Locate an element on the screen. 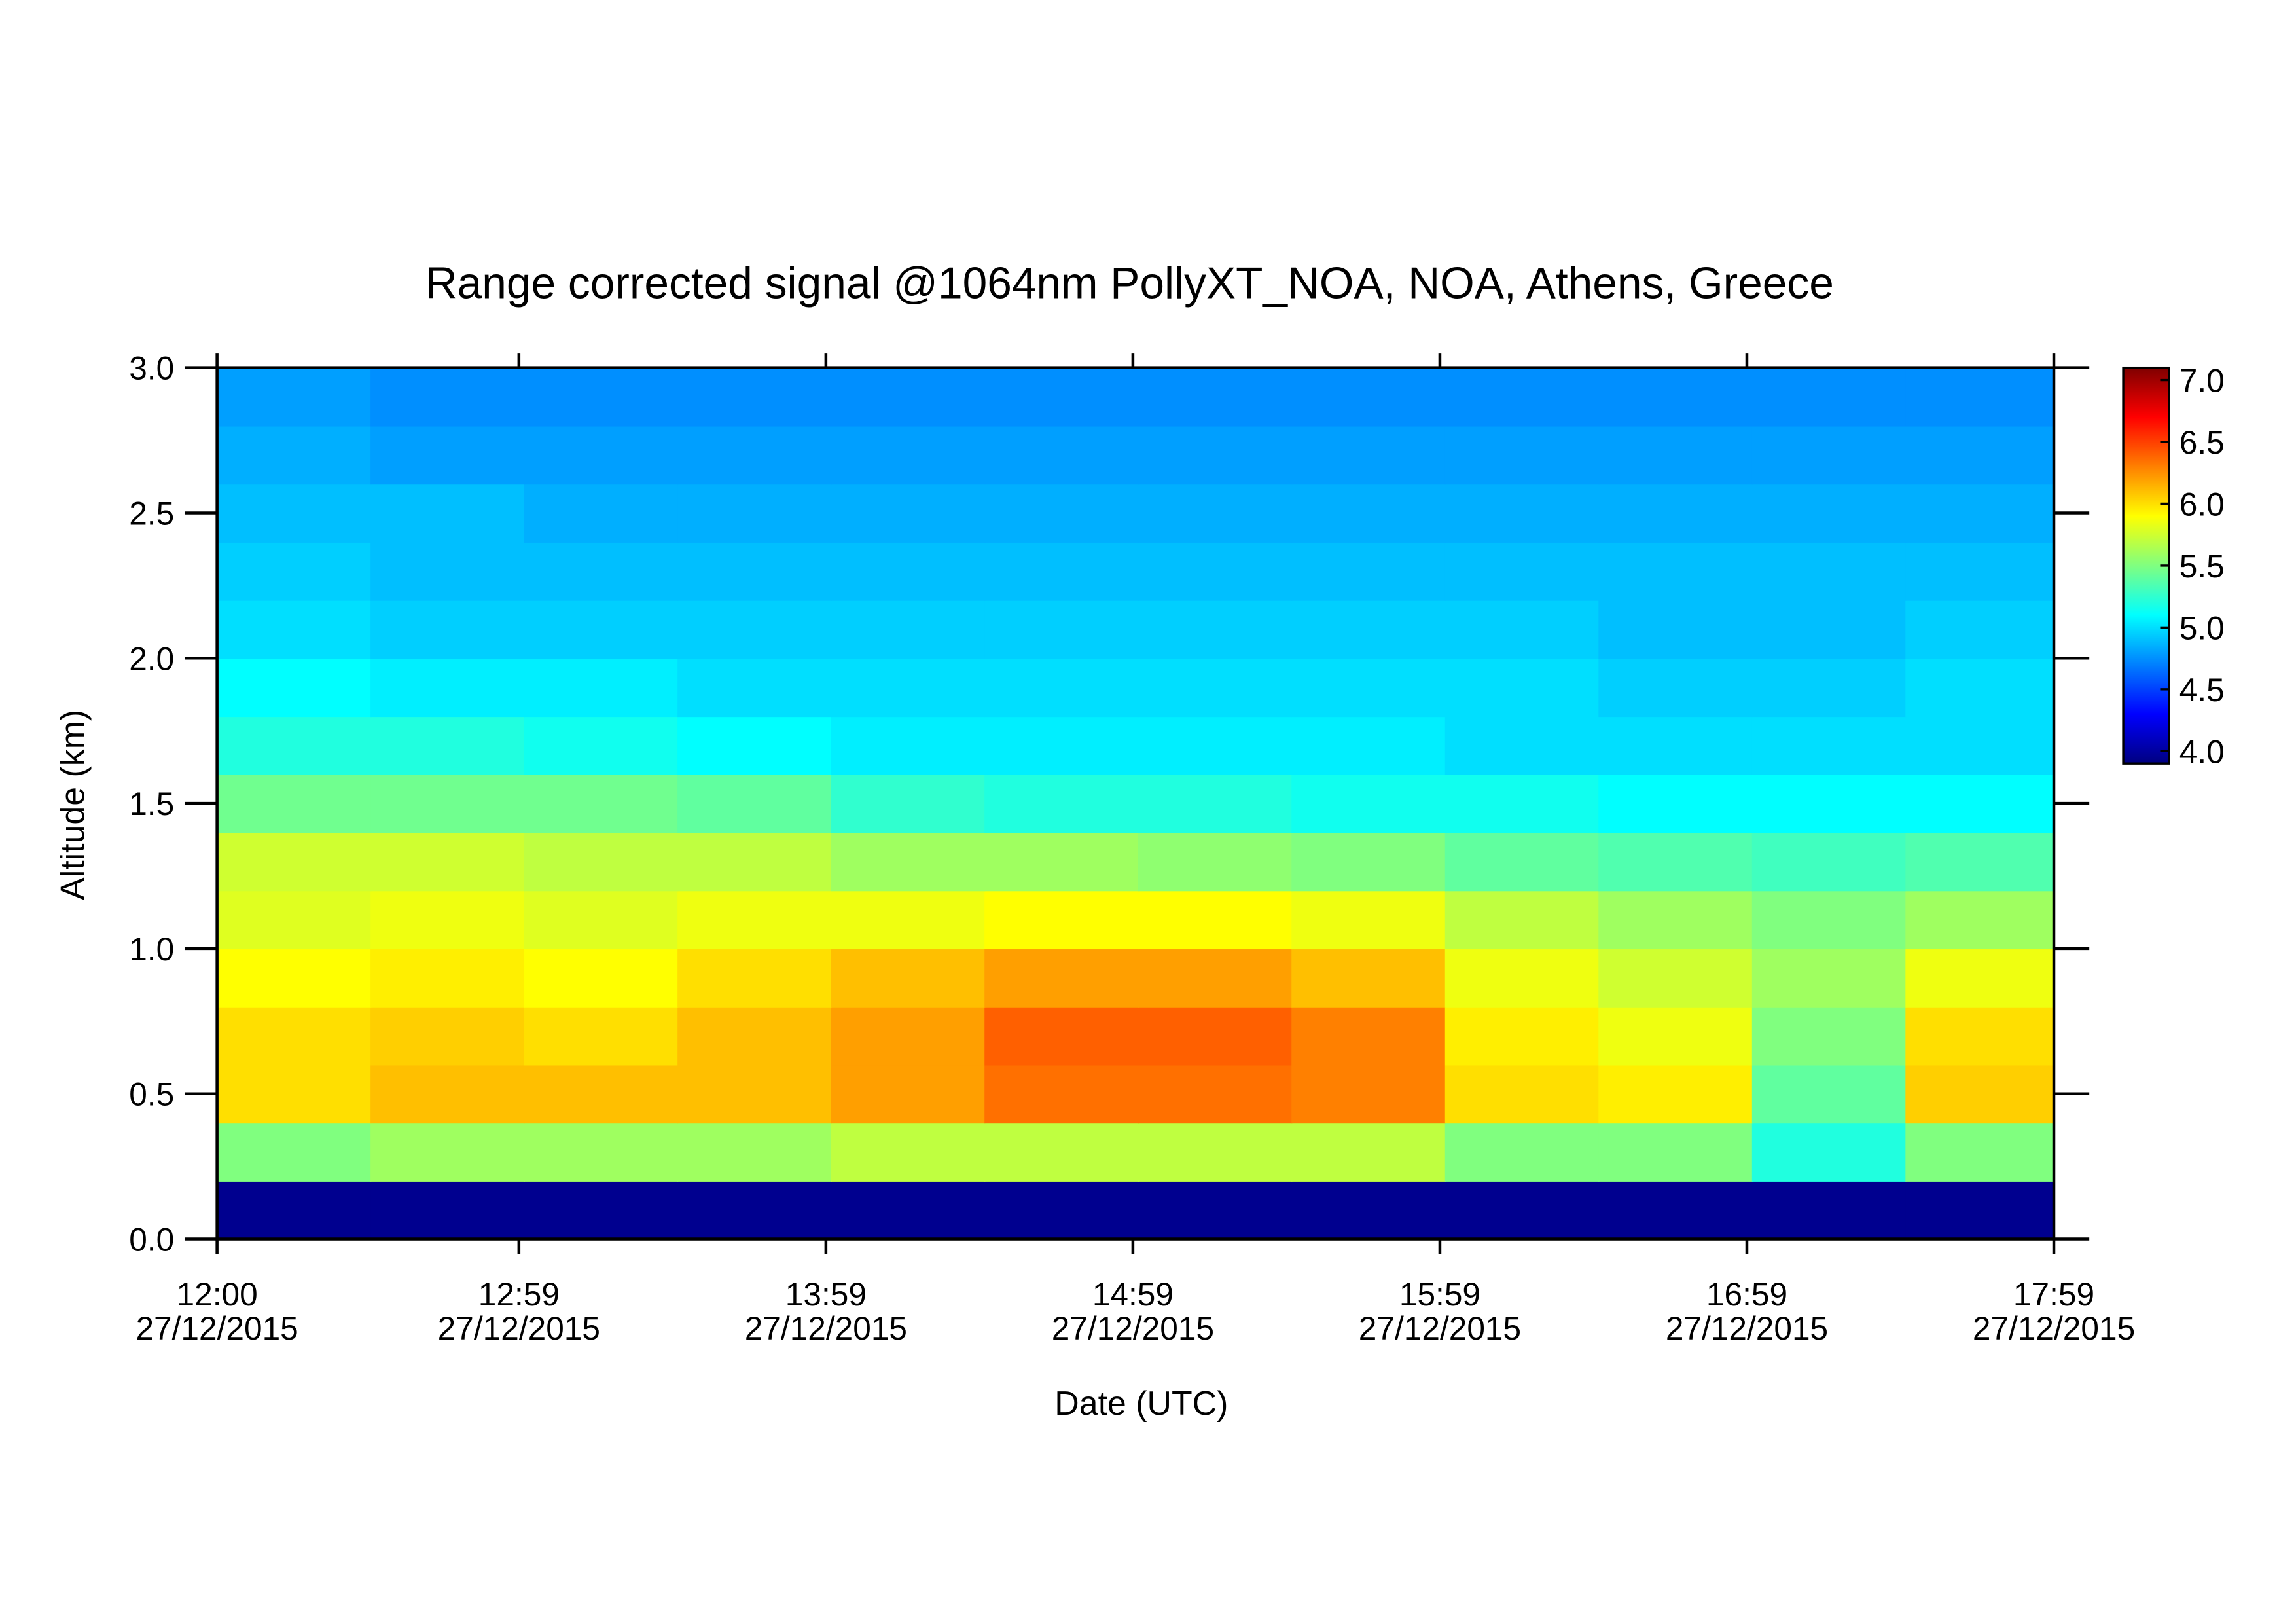 The height and width of the screenshot is (1623, 2296). y-tick-label: 3.0 is located at coordinates (151, 368).